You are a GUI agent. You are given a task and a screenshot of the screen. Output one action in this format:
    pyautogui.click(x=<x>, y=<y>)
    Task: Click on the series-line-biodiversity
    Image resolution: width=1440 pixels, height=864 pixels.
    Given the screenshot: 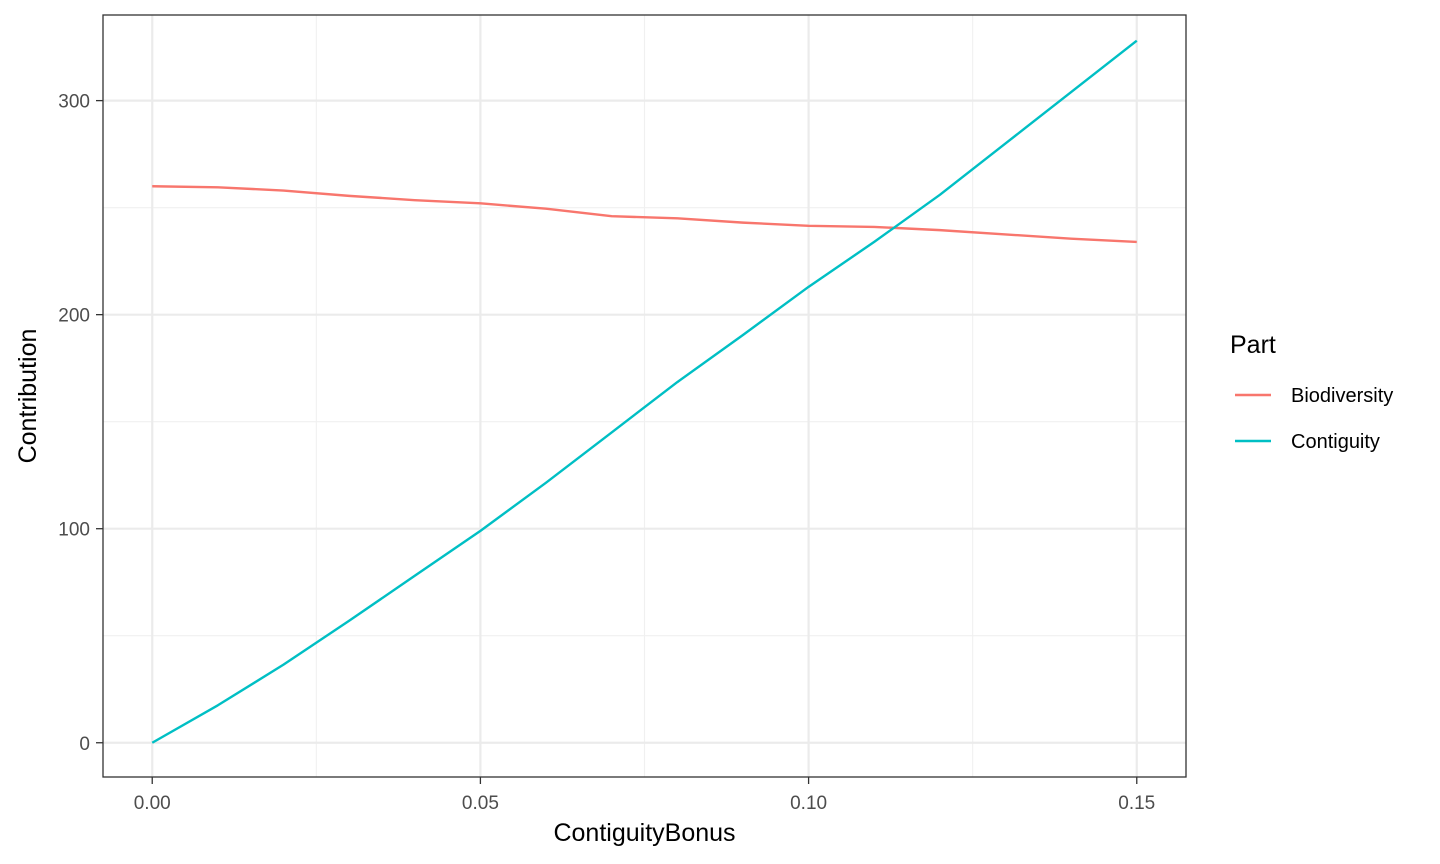 What is the action you would take?
    pyautogui.click(x=644, y=214)
    